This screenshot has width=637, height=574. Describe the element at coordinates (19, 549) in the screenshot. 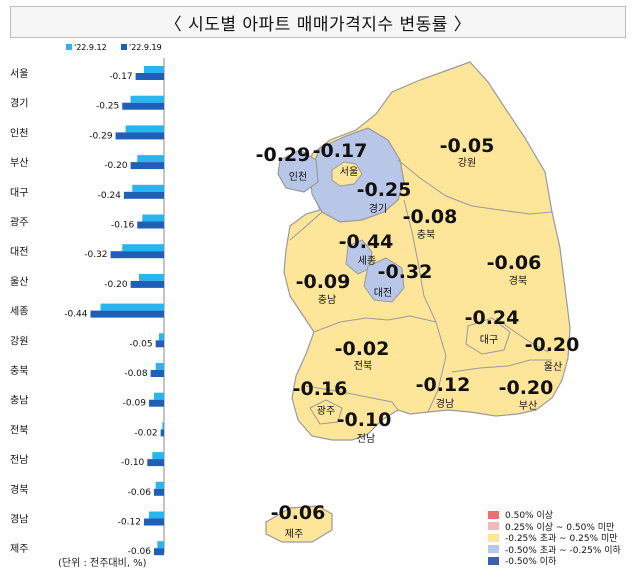

I see `bar-category-label: 제주` at that location.